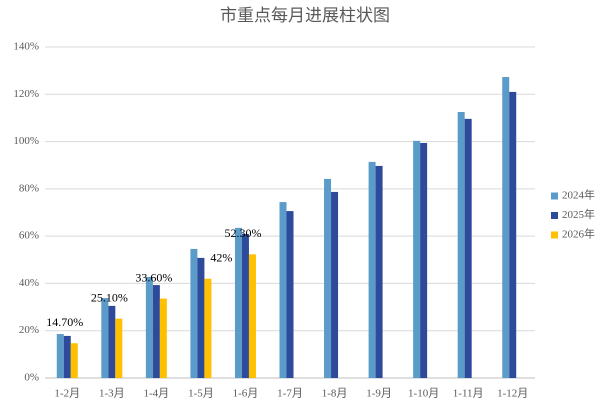  What do you see at coordinates (201, 394) in the screenshot?
I see `x-tick-label: 1-5月` at bounding box center [201, 394].